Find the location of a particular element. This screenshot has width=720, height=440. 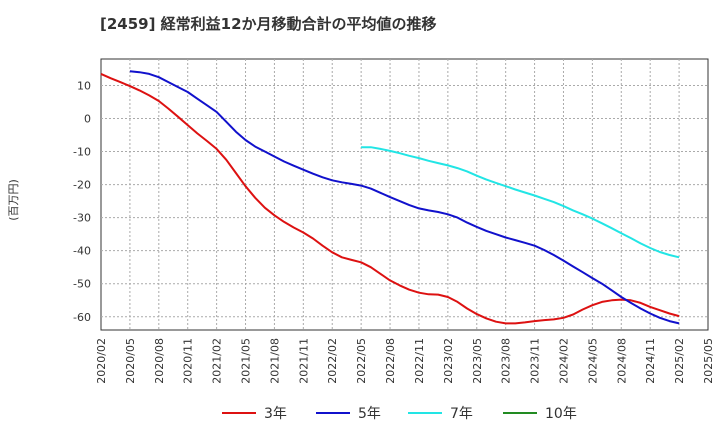

x-tick-label: 2021/11 is located at coordinates (303, 361).